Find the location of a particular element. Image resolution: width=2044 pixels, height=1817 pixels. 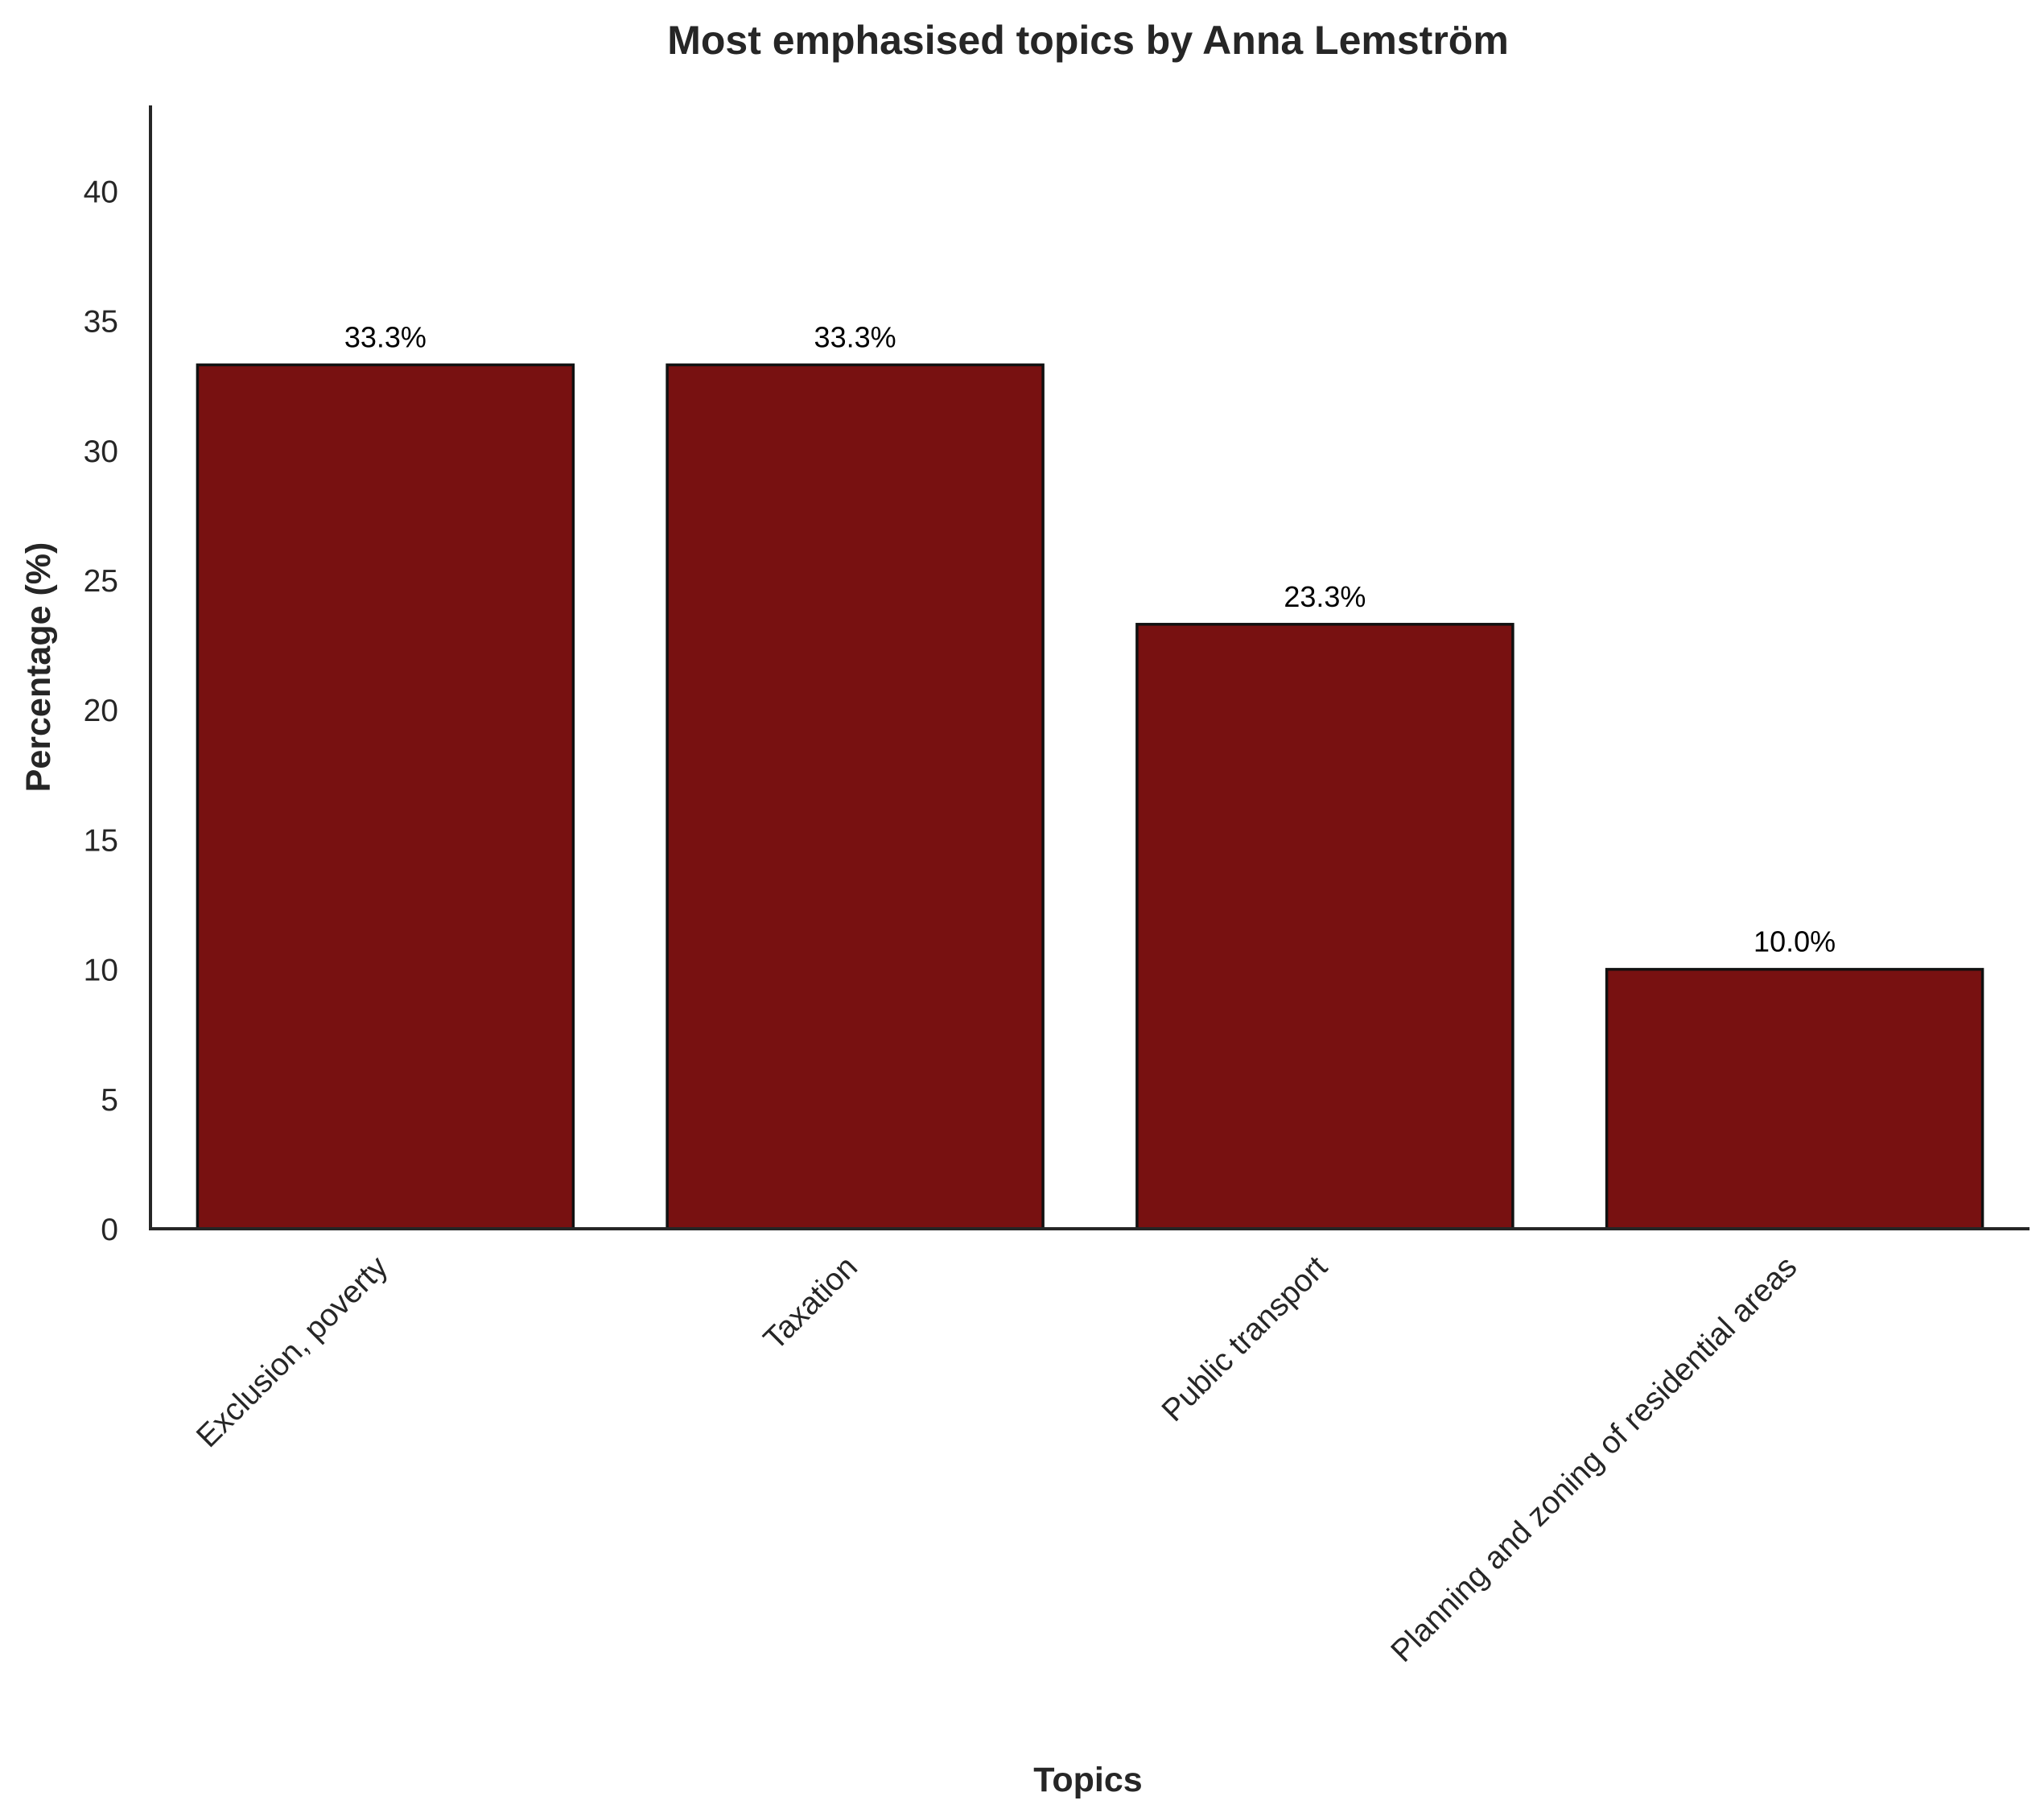

y-tick-label: 20 is located at coordinates (101, 711).